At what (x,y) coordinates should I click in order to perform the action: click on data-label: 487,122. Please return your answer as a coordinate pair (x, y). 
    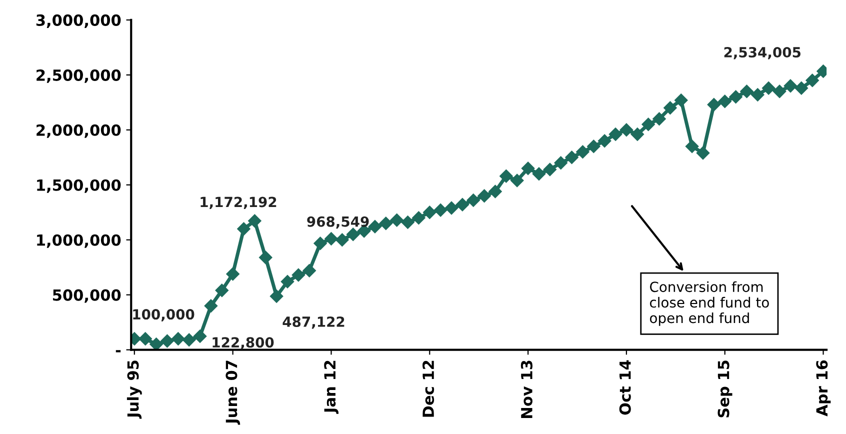
    Looking at the image, I should click on (313, 322).